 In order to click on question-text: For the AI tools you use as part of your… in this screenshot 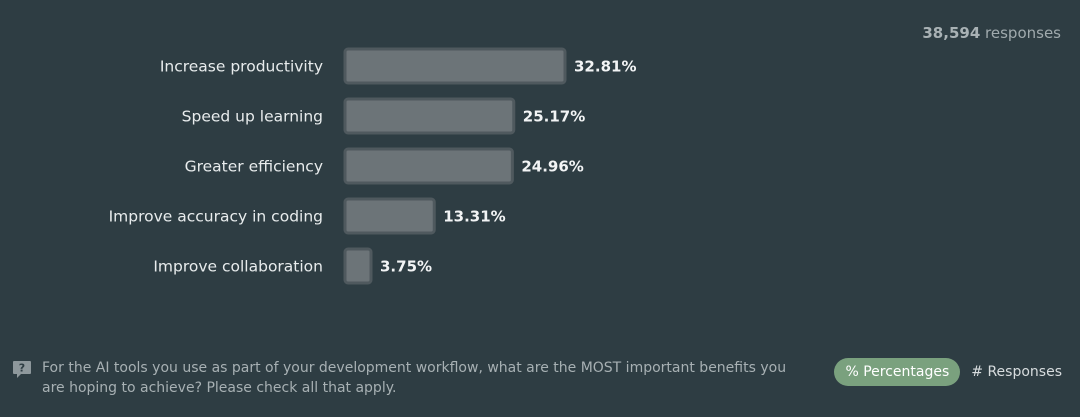, I will do `click(414, 378)`.